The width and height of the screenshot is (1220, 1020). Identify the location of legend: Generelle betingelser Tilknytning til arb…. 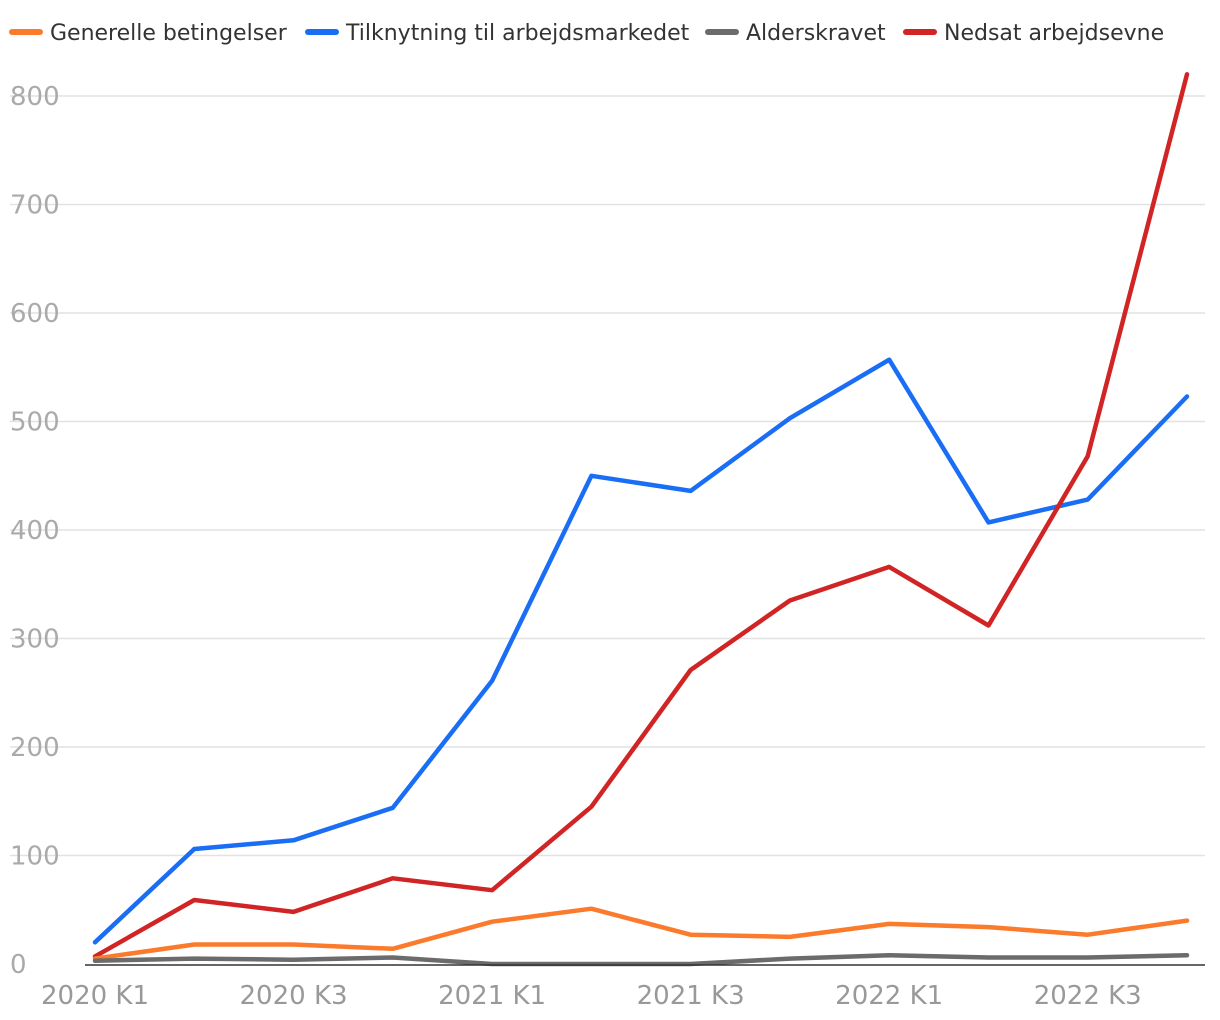
(586, 33).